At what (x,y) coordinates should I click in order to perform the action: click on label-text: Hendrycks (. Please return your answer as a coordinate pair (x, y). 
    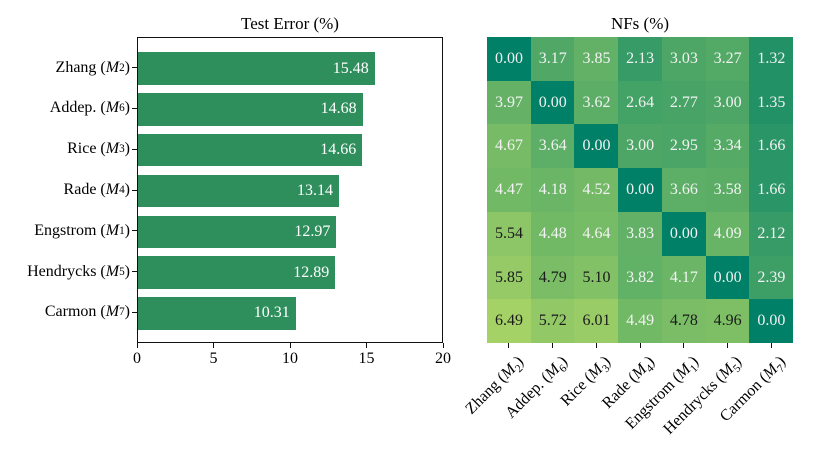
    Looking at the image, I should click on (66, 271).